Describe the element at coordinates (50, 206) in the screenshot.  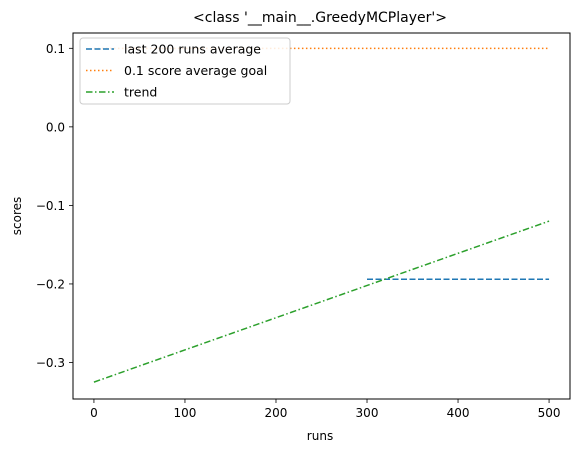
I see `y-tick-label: −0.1` at that location.